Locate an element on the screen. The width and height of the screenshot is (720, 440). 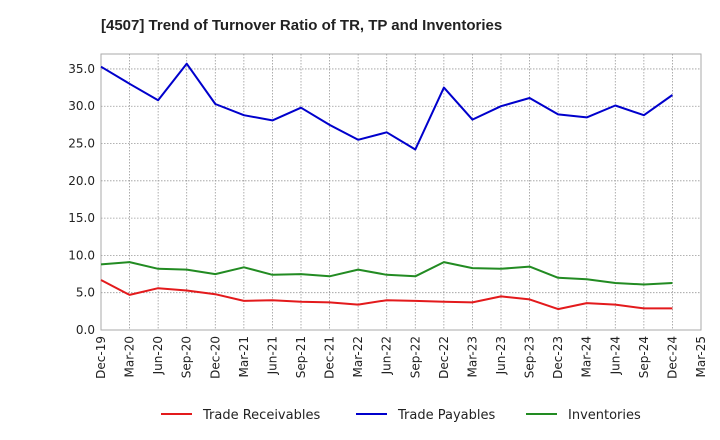
y-tick-label: 0.0 is located at coordinates (85, 330).